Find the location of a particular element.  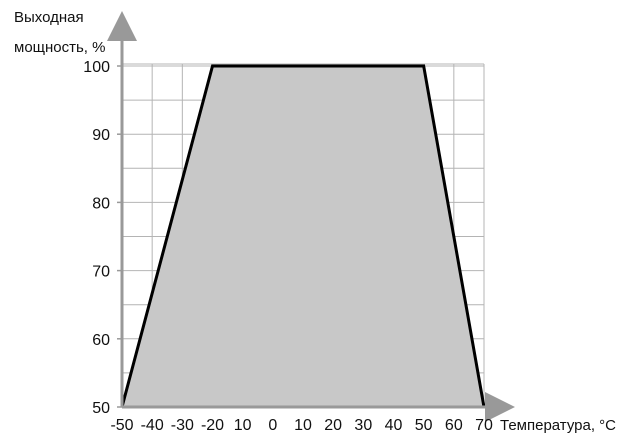

x-axis-title: Температура, °C is located at coordinates (558, 425).